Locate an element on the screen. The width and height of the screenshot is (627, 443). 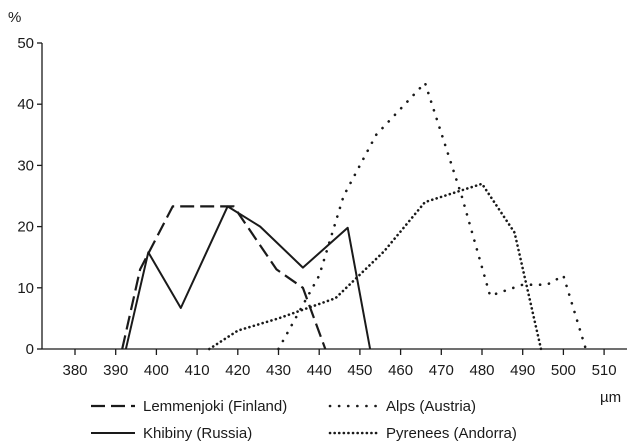
y-tick-label: 20 is located at coordinates (25, 227).